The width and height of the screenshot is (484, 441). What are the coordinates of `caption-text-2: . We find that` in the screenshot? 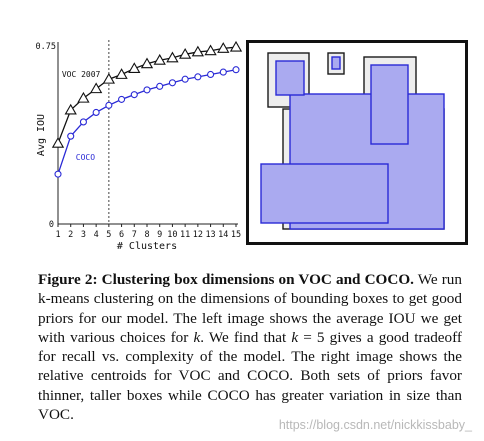 It's located at (246, 337).